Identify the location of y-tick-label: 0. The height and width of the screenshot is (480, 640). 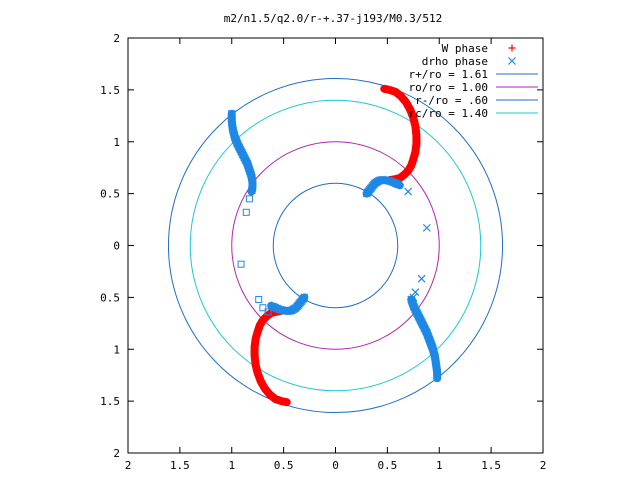
(116, 246).